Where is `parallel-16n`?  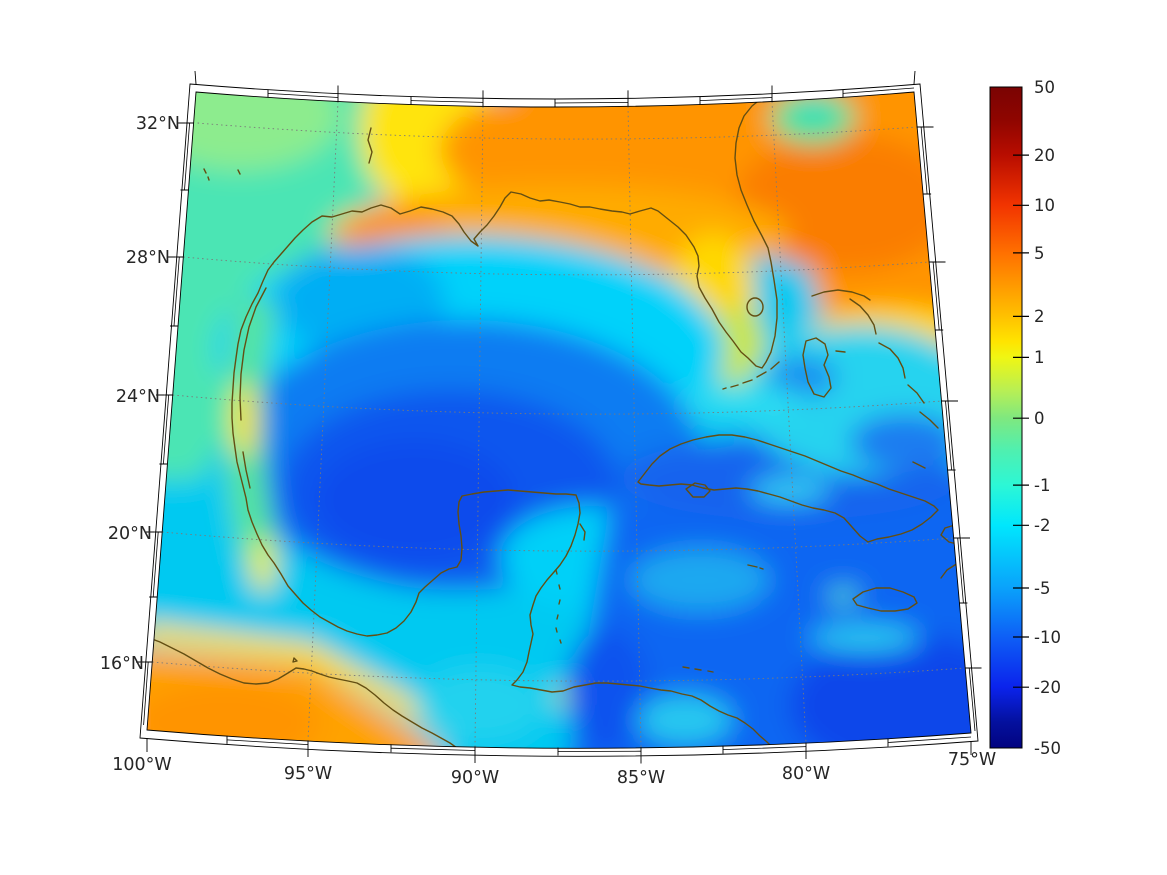
parallel-16n is located at coordinates (559, 671).